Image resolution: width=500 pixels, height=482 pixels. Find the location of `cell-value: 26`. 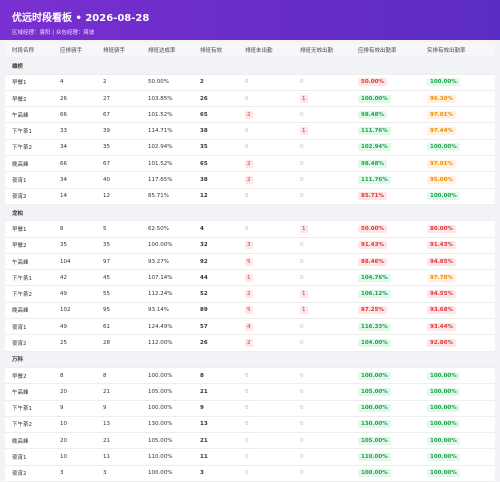

cell-value: 26 is located at coordinates (63, 98).